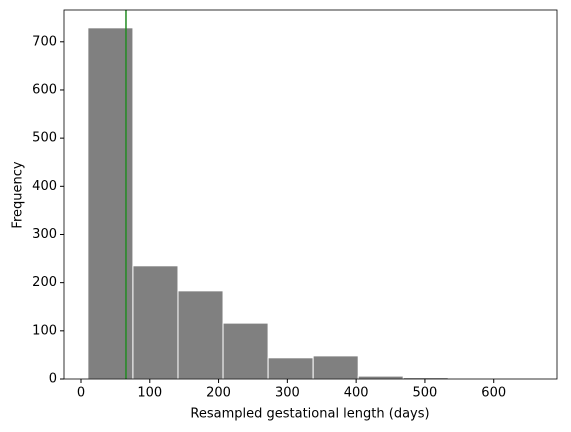 The height and width of the screenshot is (432, 571). Describe the element at coordinates (149, 393) in the screenshot. I see `x-tick-label: 100` at that location.